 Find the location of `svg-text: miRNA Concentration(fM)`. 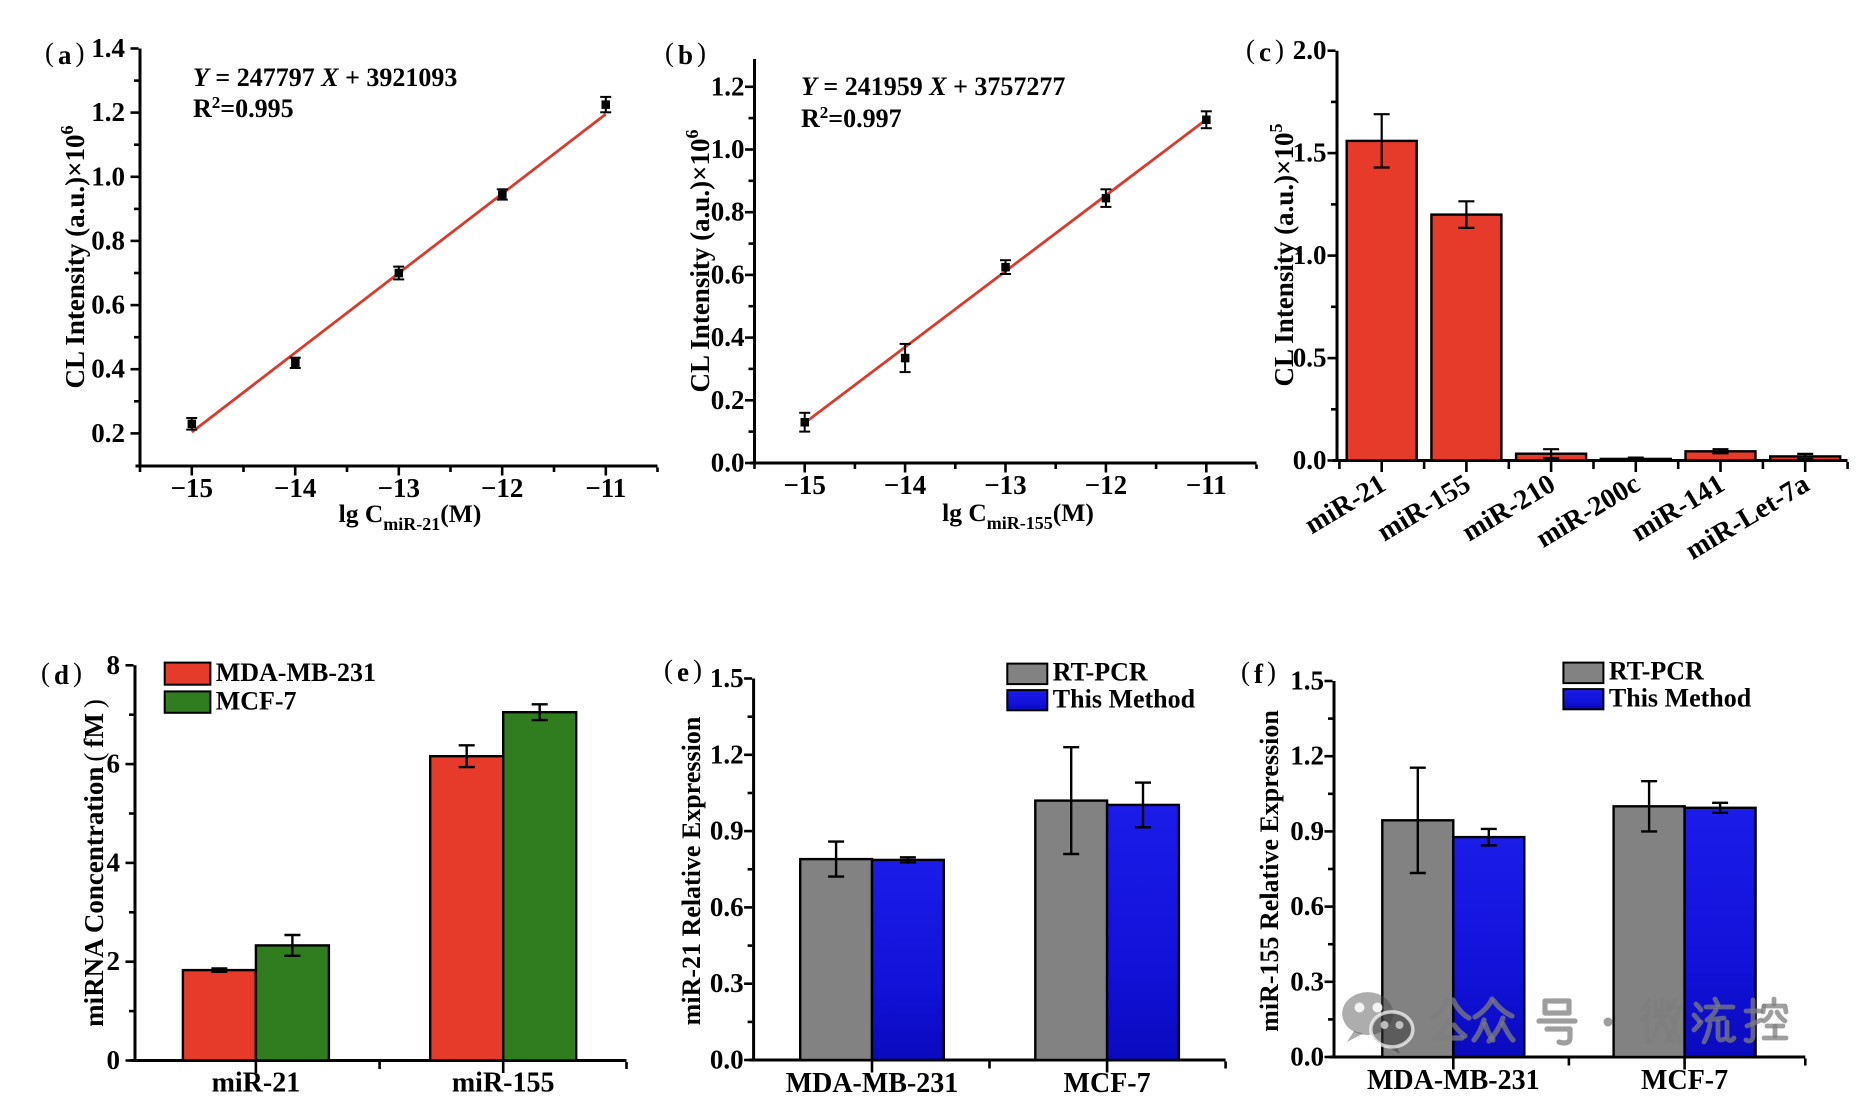

svg-text: miRNA Concentration(fM) is located at coordinates (94, 863).